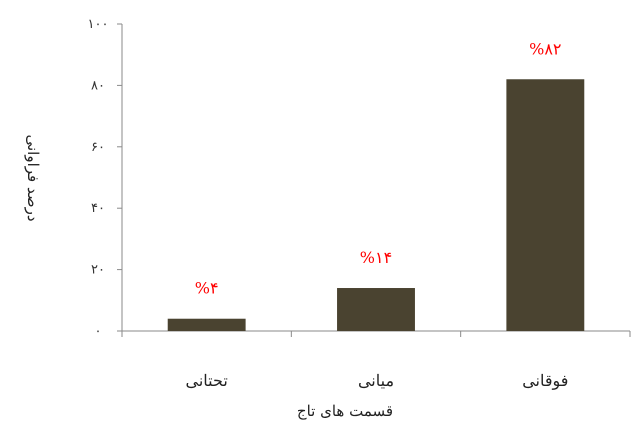 The width and height of the screenshot is (634, 436). Describe the element at coordinates (345, 411) in the screenshot. I see `x-axis-title: قسمت های تاج` at that location.